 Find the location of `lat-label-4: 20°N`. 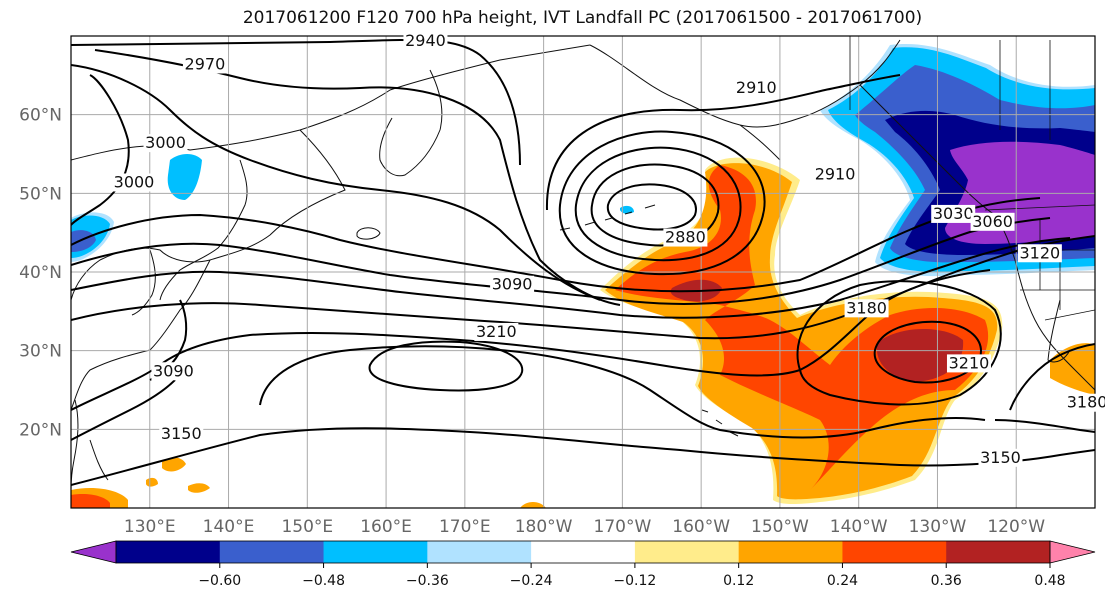

lat-label-4: 20°N is located at coordinates (40, 430).